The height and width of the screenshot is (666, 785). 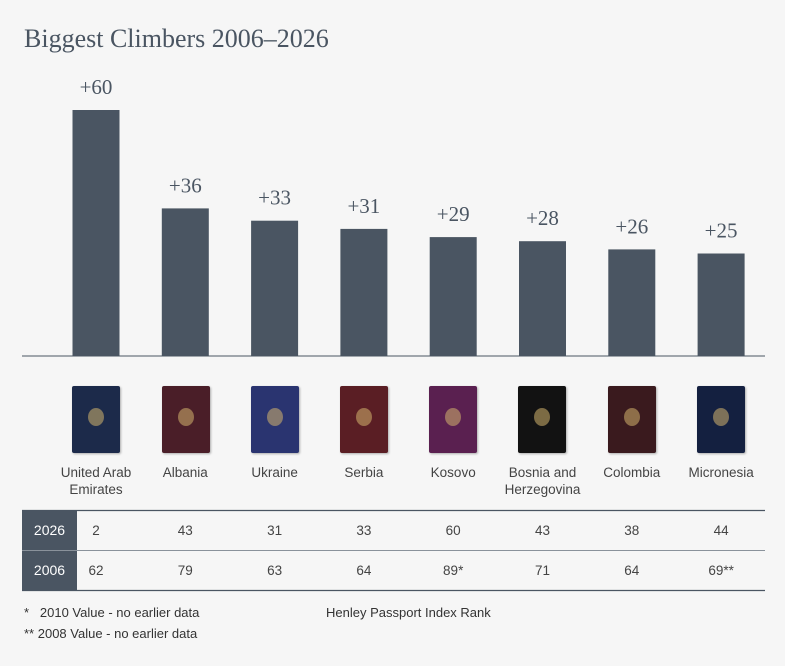 What do you see at coordinates (453, 214) in the screenshot?
I see `value-label: +29` at bounding box center [453, 214].